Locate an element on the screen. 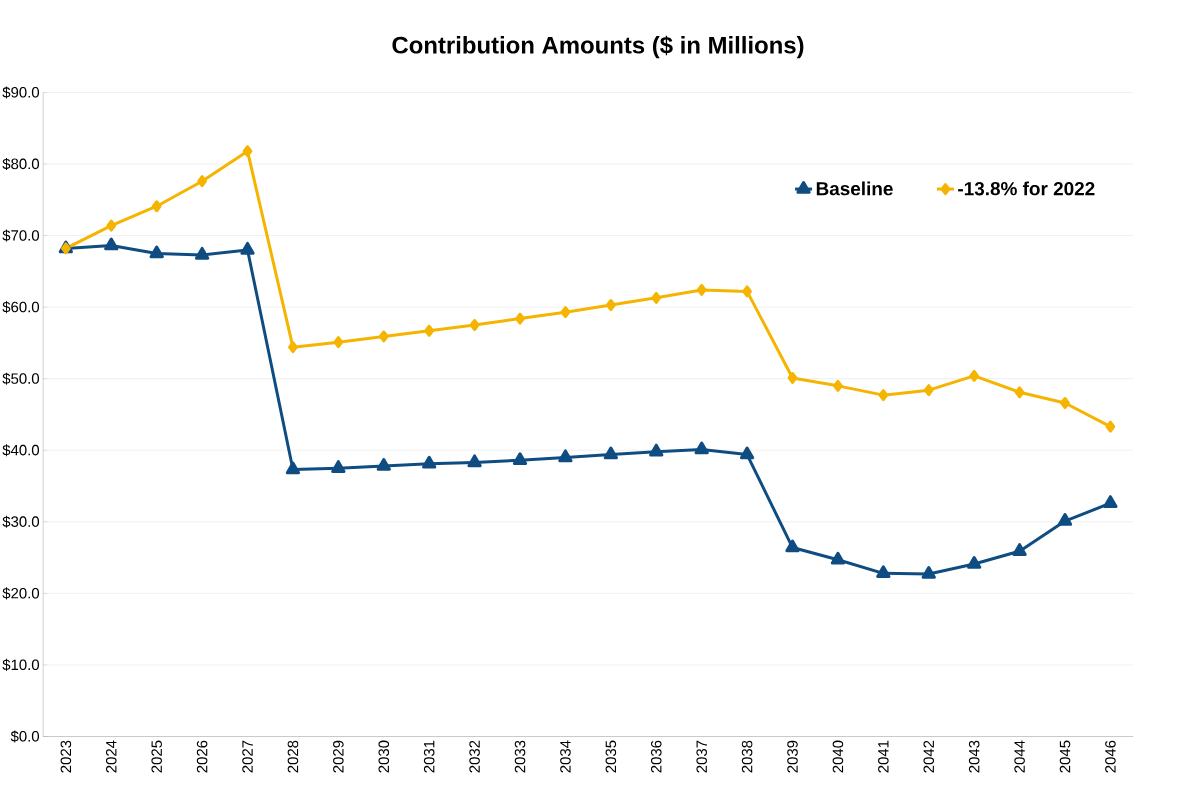  x-tick-label: 2023 is located at coordinates (66, 756).